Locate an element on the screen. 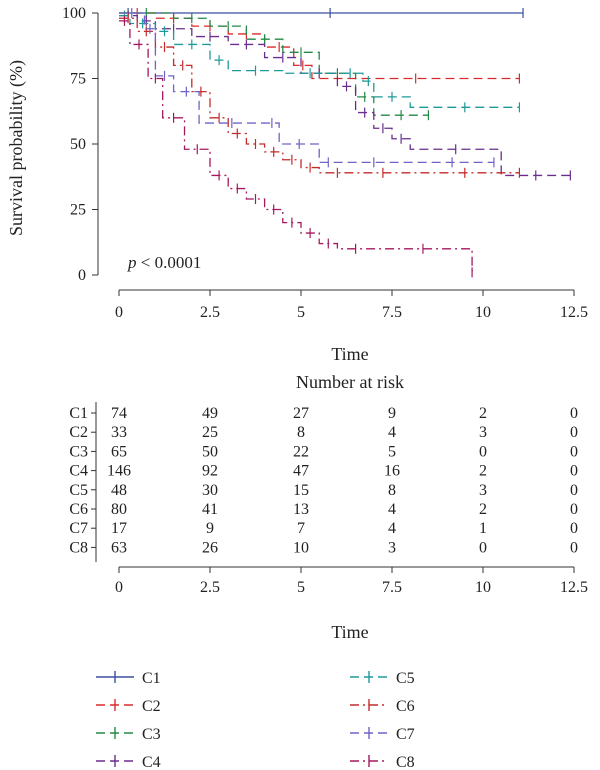 This screenshot has width=600, height=770. risk-x-axis: 0 2.5 5 7.5 10 12.5 is located at coordinates (351, 581).